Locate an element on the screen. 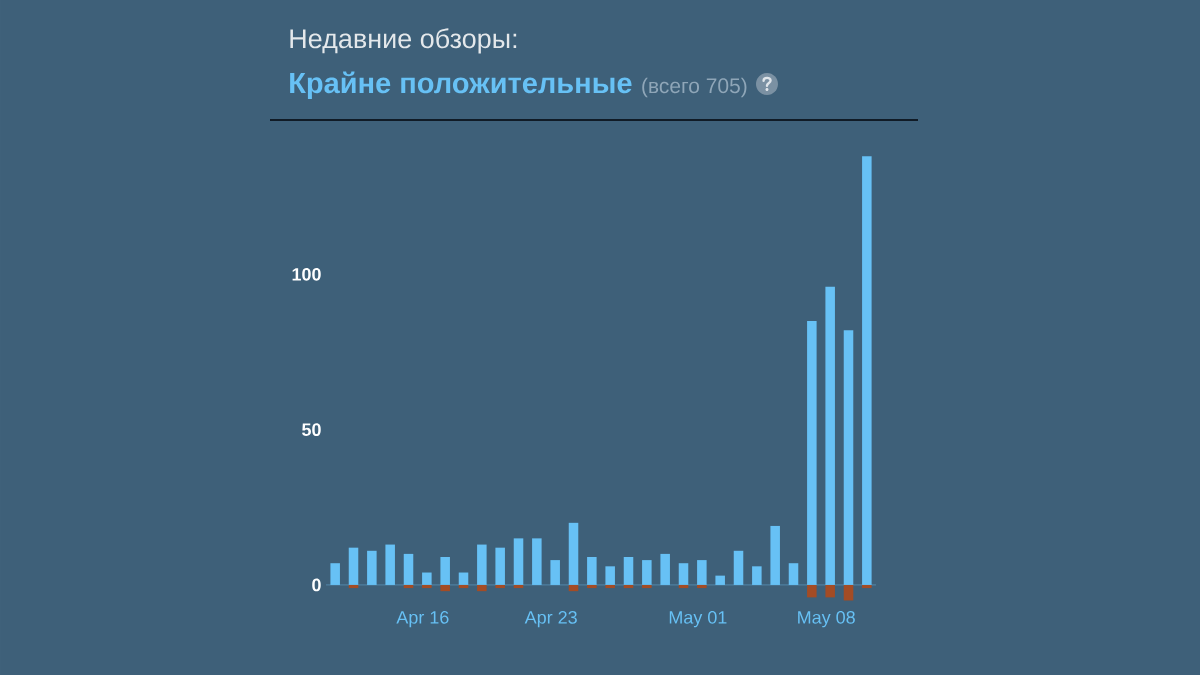 Image resolution: width=1200 pixels, height=675 pixels. chart-subtitle: Крайне положительные is located at coordinates (461, 85).